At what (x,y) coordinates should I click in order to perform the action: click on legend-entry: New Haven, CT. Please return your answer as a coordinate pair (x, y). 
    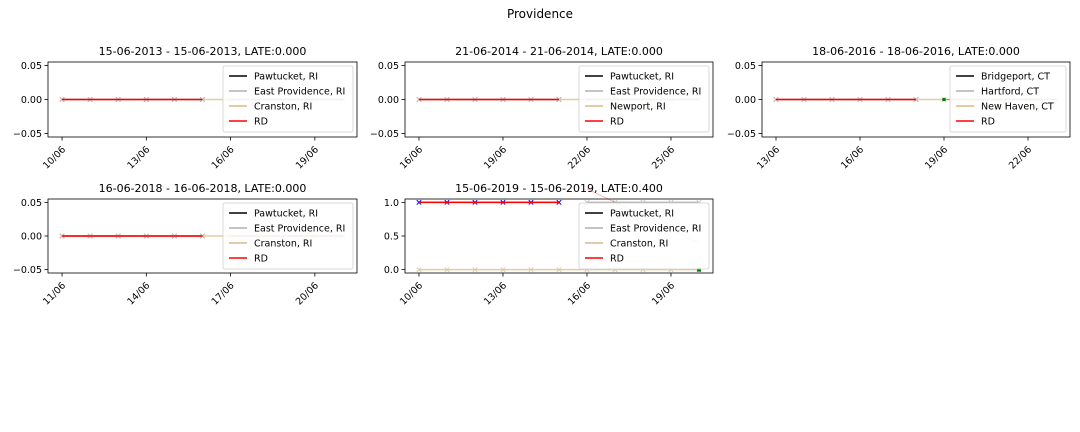
    Looking at the image, I should click on (1017, 107).